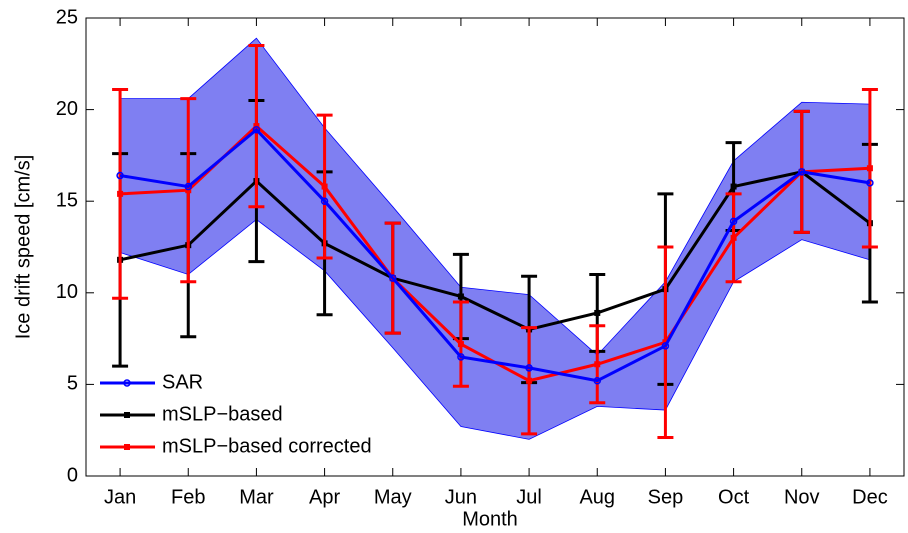 The image size is (908, 533). What do you see at coordinates (461, 497) in the screenshot?
I see `x-tick-label: Jun` at bounding box center [461, 497].